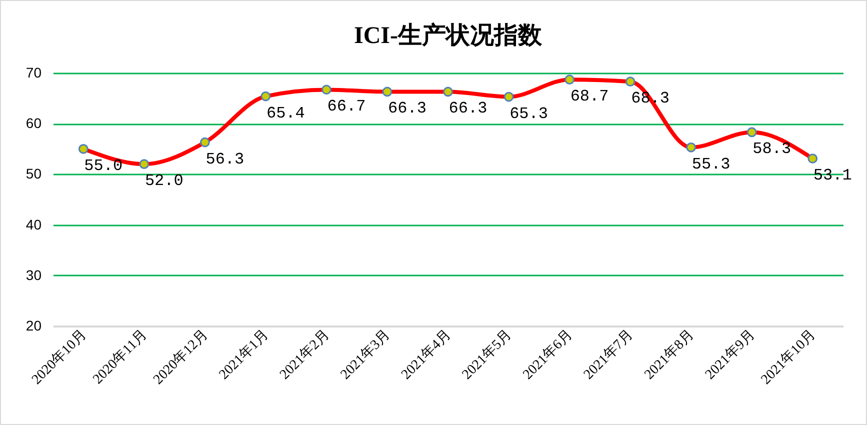 The height and width of the screenshot is (425, 867). What do you see at coordinates (34, 274) in the screenshot?
I see `y-tick-label: 30` at bounding box center [34, 274].